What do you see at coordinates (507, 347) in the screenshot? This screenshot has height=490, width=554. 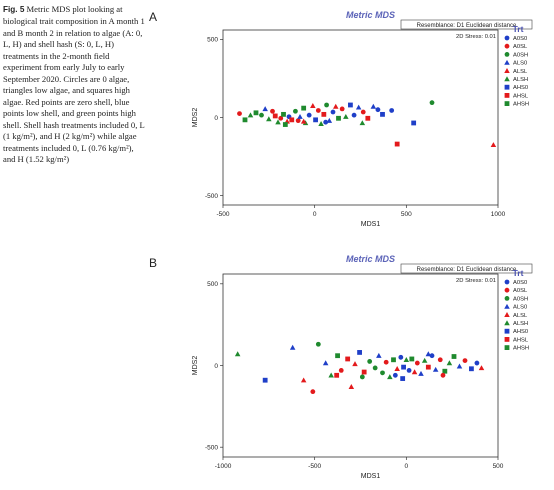 I see `legend-marker-ahsh` at bounding box center [507, 347].